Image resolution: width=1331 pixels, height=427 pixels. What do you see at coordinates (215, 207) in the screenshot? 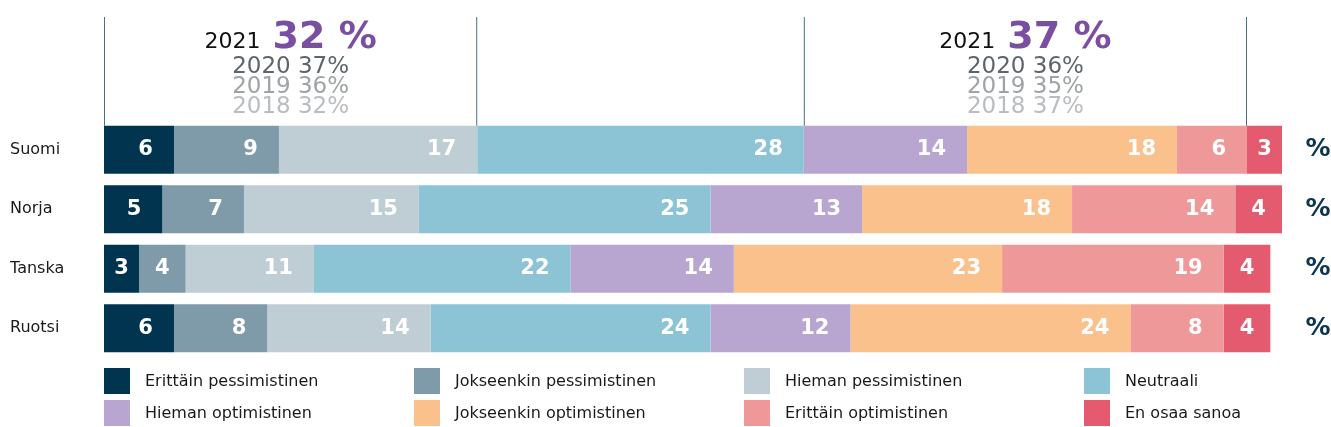
I see `data-label: 7` at bounding box center [215, 207].